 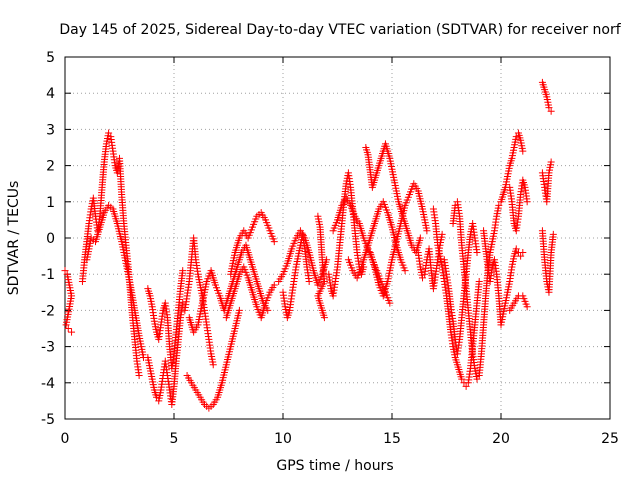 I want to click on y-tick-labels: -5 -4 -3 -2 -1 0 1 2 3 4 5, so click(x=48, y=239).